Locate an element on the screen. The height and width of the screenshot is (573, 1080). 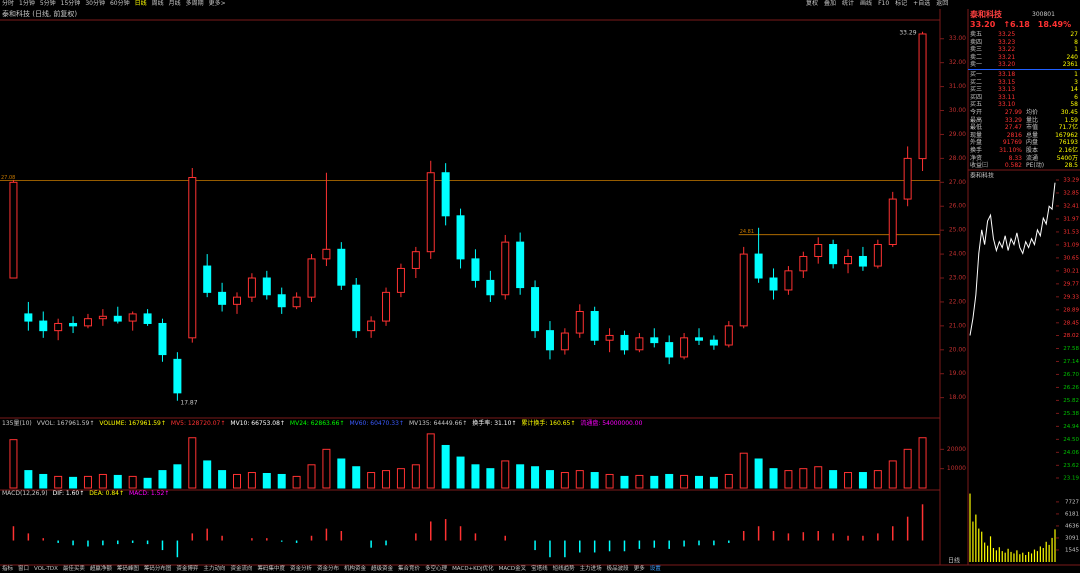
y-tick-label: 28.00 is located at coordinates (957, 158).